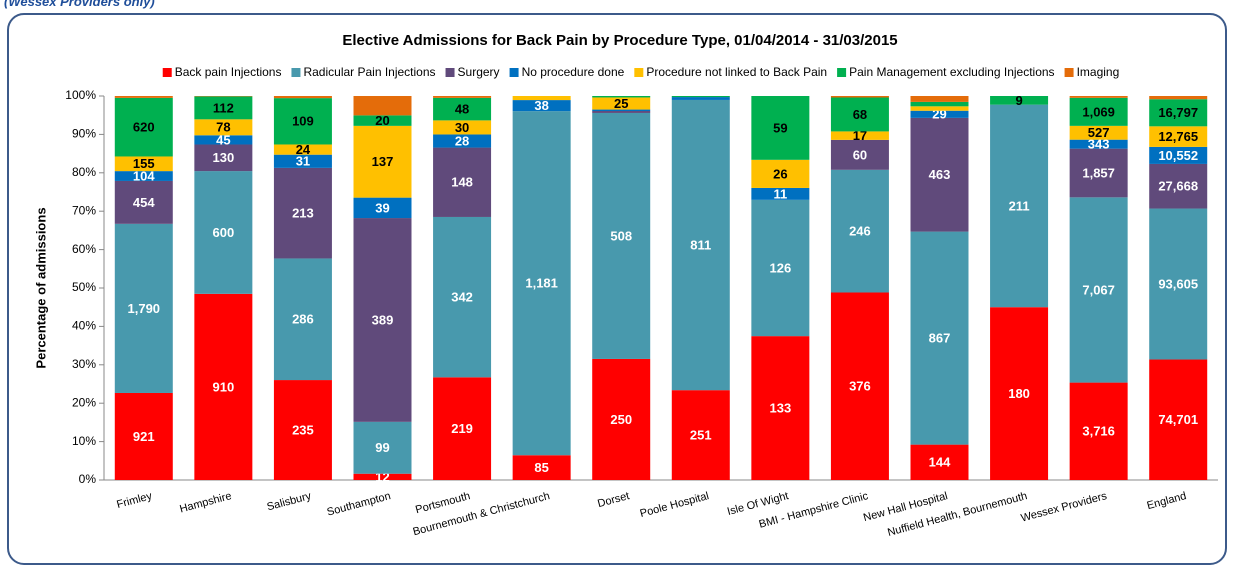  Describe the element at coordinates (84, 249) in the screenshot. I see `y-tick-label: 60%` at that location.